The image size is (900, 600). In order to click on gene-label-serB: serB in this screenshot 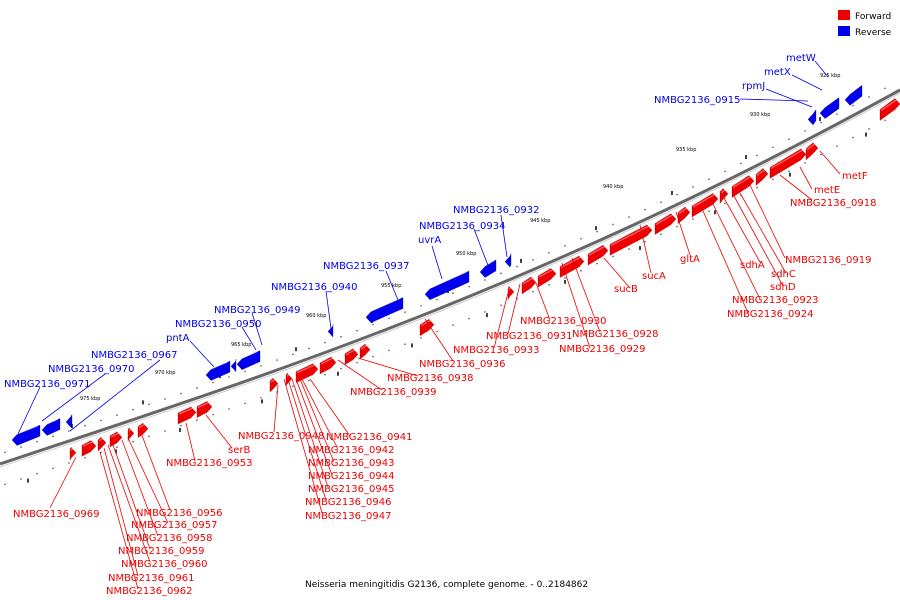, I will do `click(239, 450)`.